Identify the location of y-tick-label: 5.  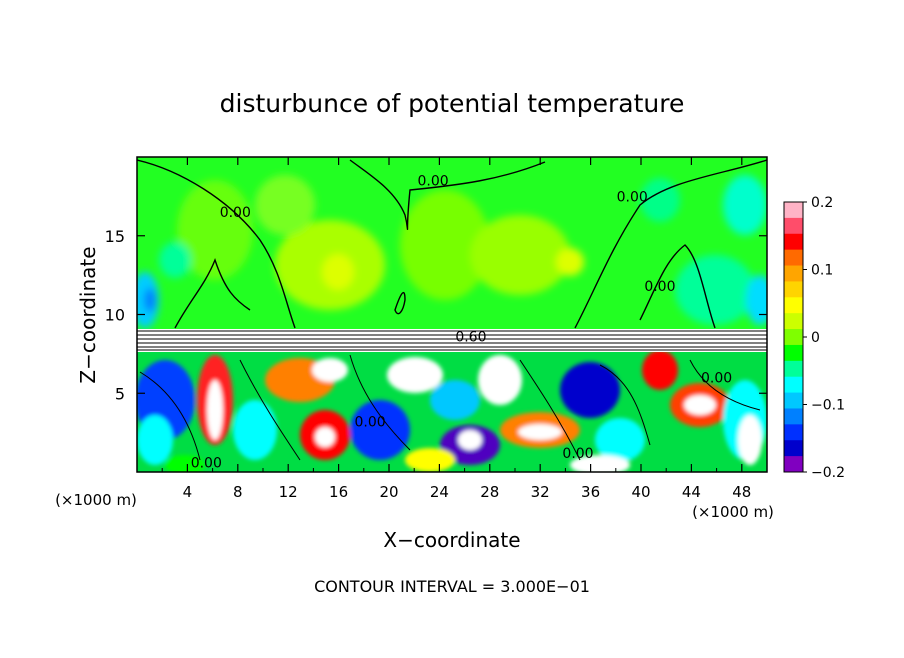
(120, 393).